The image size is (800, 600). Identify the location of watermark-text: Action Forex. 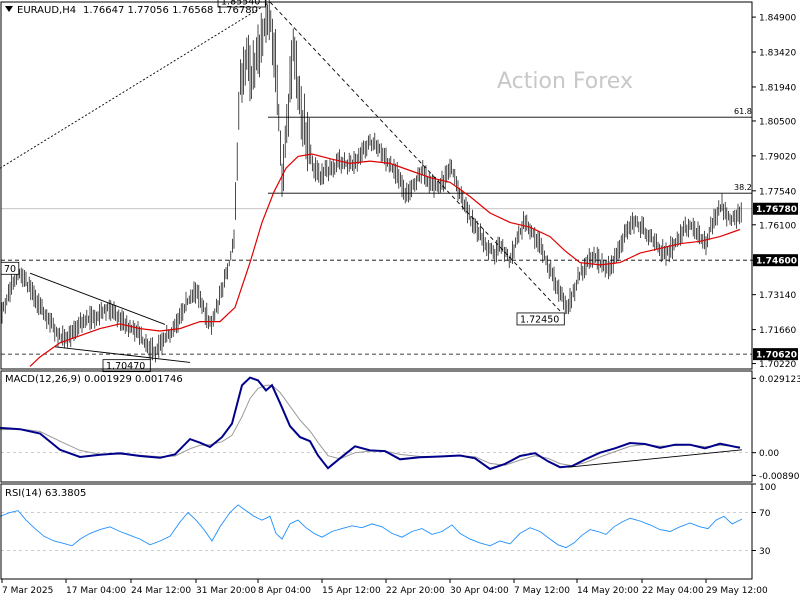
(565, 81).